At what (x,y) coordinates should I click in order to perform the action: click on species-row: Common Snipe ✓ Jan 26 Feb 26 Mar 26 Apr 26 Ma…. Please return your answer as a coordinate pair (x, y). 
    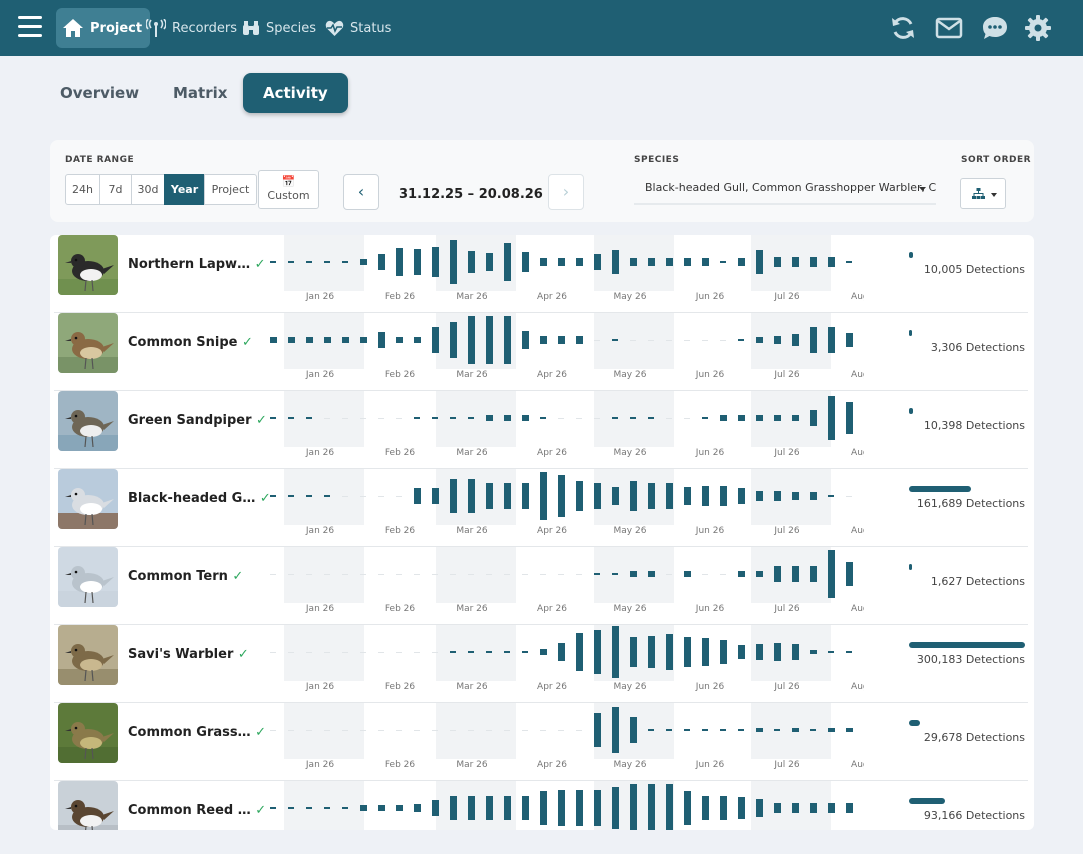
    Looking at the image, I should click on (541, 352).